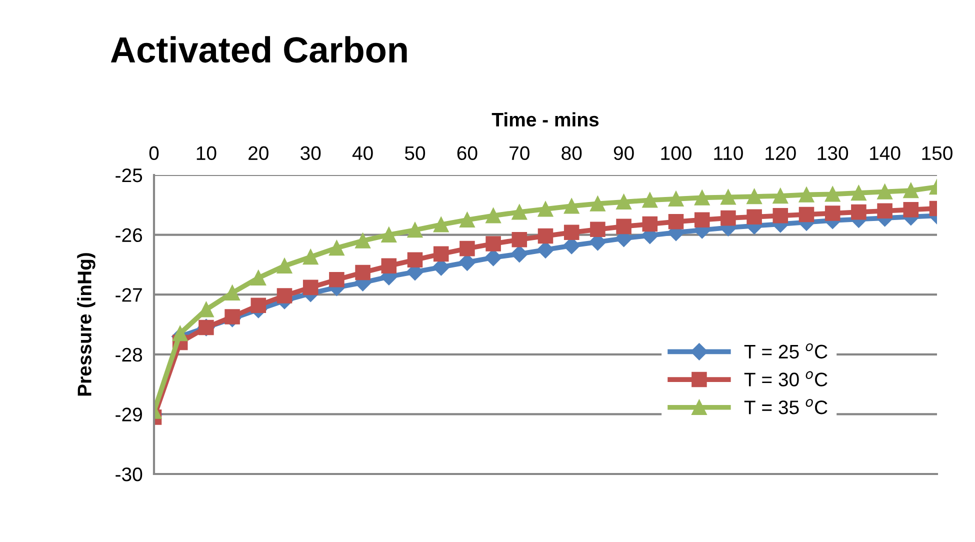 The height and width of the screenshot is (542, 975). Describe the element at coordinates (937, 153) in the screenshot. I see `x-tick-label: 150` at that location.